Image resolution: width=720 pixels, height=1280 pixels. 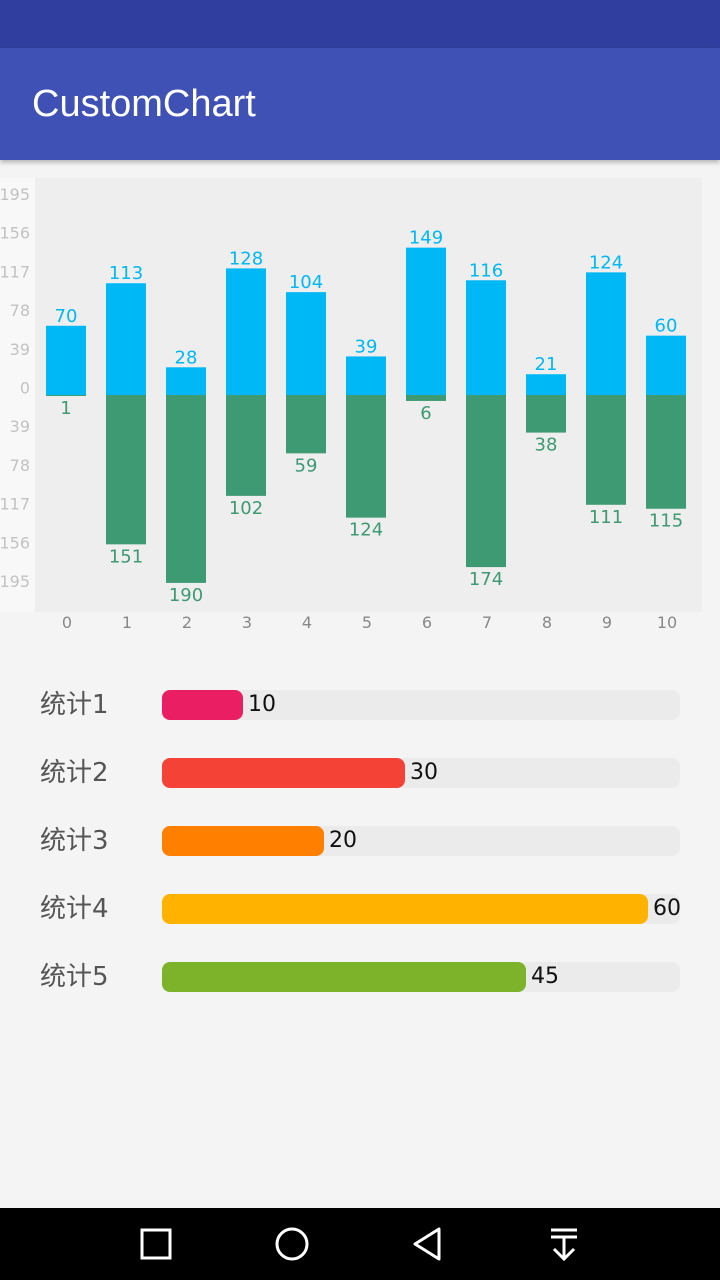 I want to click on negative-value-label: 115, so click(x=666, y=521).